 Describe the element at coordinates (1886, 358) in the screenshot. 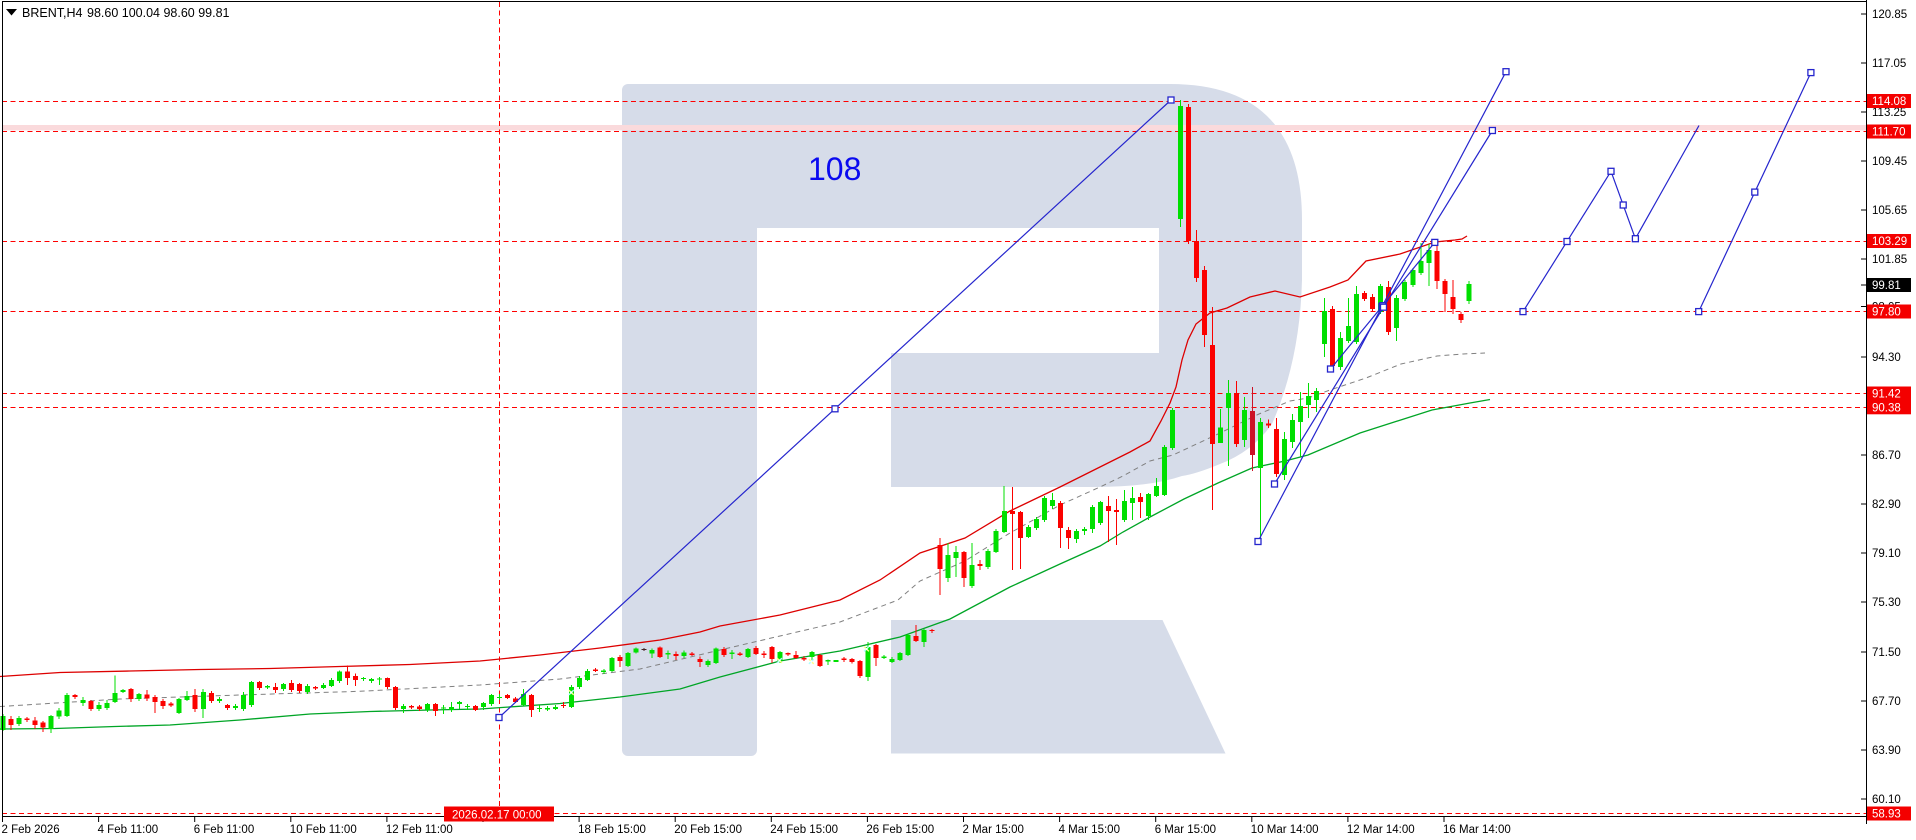

I see `svg-text: 94.30` at that location.